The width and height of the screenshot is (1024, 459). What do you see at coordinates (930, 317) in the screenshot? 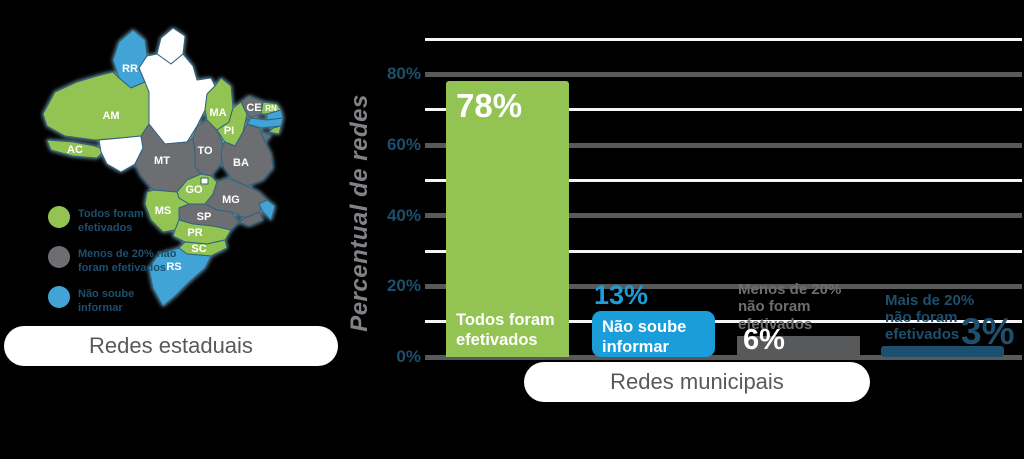
I see `bar-category-label: Mais de 20% não foram efetivados` at bounding box center [930, 317].